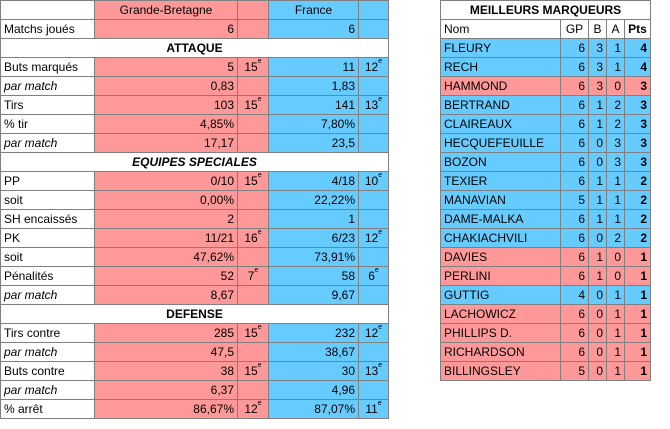 The height and width of the screenshot is (429, 670). I want to click on home-value: 2, so click(166, 219).